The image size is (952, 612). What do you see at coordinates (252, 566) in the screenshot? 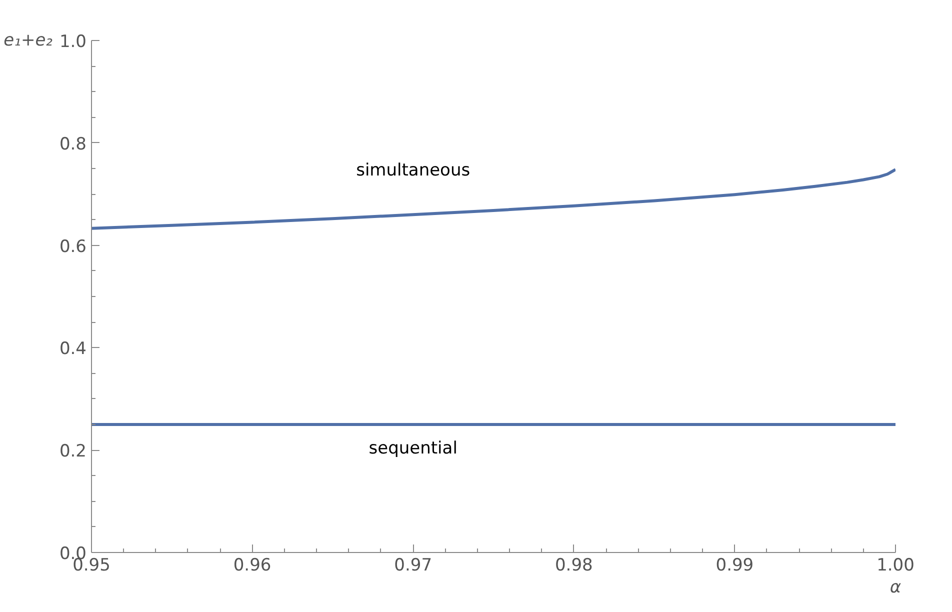
I see `x-tick-label: 0.96` at bounding box center [252, 566].